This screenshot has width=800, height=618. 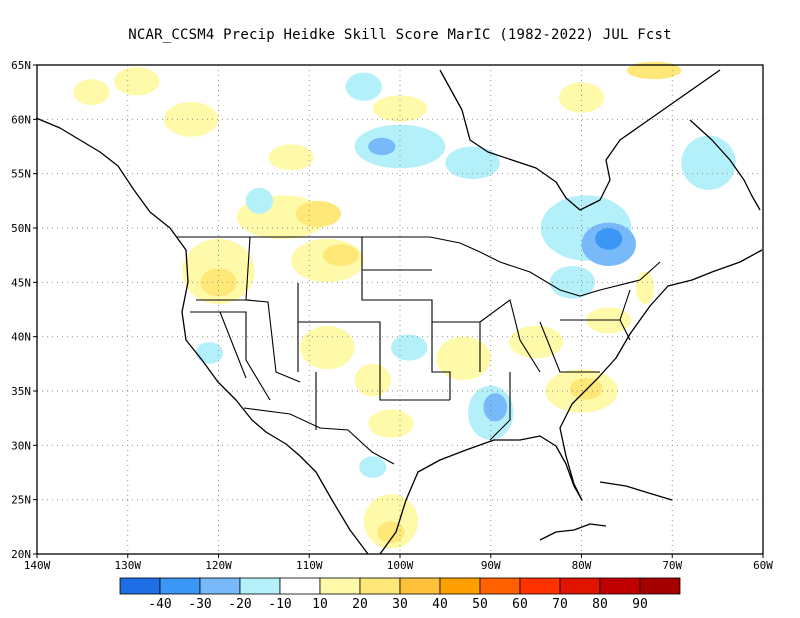 What do you see at coordinates (573, 532) in the screenshot?
I see `coastline-yucatan` at bounding box center [573, 532].